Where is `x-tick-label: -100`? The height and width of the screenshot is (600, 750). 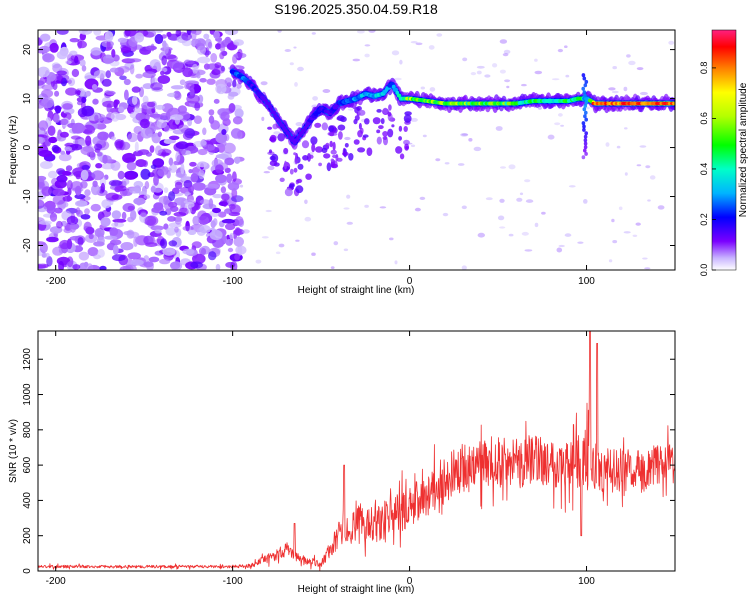 x-tick-label: -100 is located at coordinates (233, 281).